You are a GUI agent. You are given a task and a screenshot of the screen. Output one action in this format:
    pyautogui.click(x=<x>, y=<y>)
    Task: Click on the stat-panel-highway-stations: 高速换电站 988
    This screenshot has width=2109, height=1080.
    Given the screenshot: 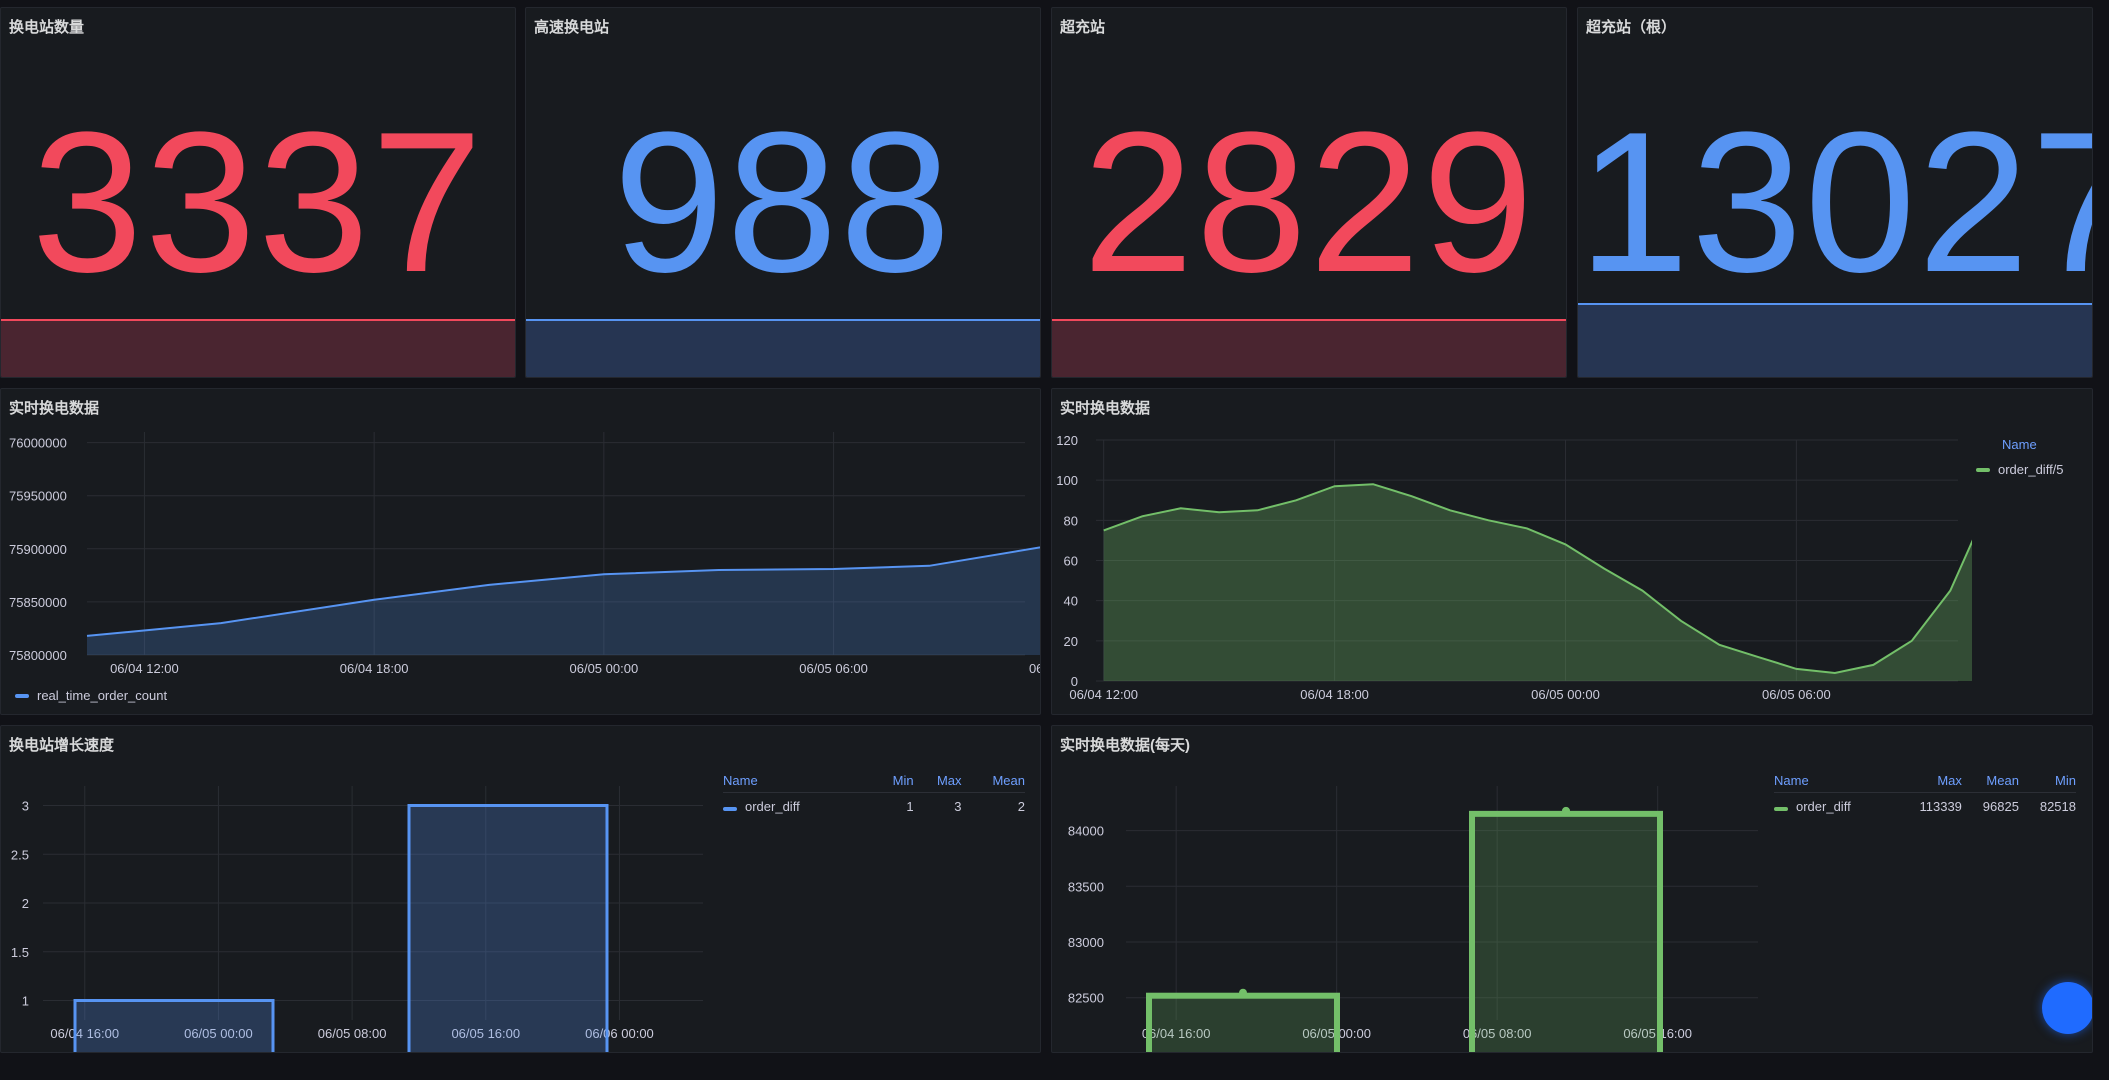 What is the action you would take?
    pyautogui.click(x=783, y=192)
    